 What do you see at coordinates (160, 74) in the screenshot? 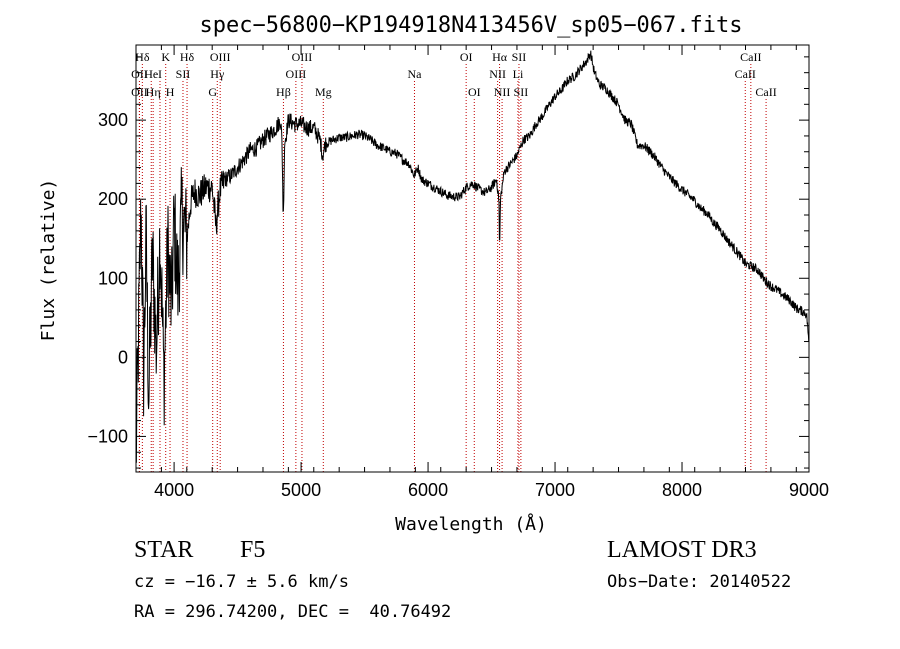
I see `line-marker-label: I` at bounding box center [160, 74].